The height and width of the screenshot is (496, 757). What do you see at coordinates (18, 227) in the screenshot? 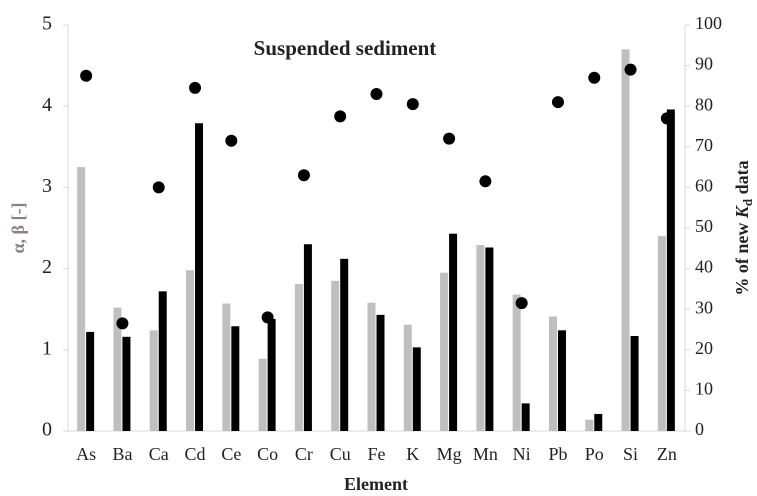
I see `y-axis-label: α, β [-]` at bounding box center [18, 227].